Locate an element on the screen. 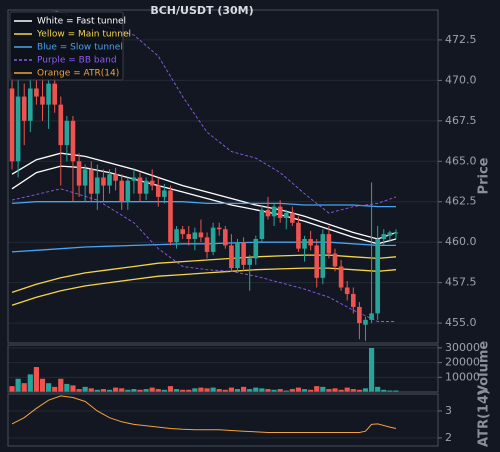 This screenshot has height=452, width=500. atr-line is located at coordinates (204, 414).